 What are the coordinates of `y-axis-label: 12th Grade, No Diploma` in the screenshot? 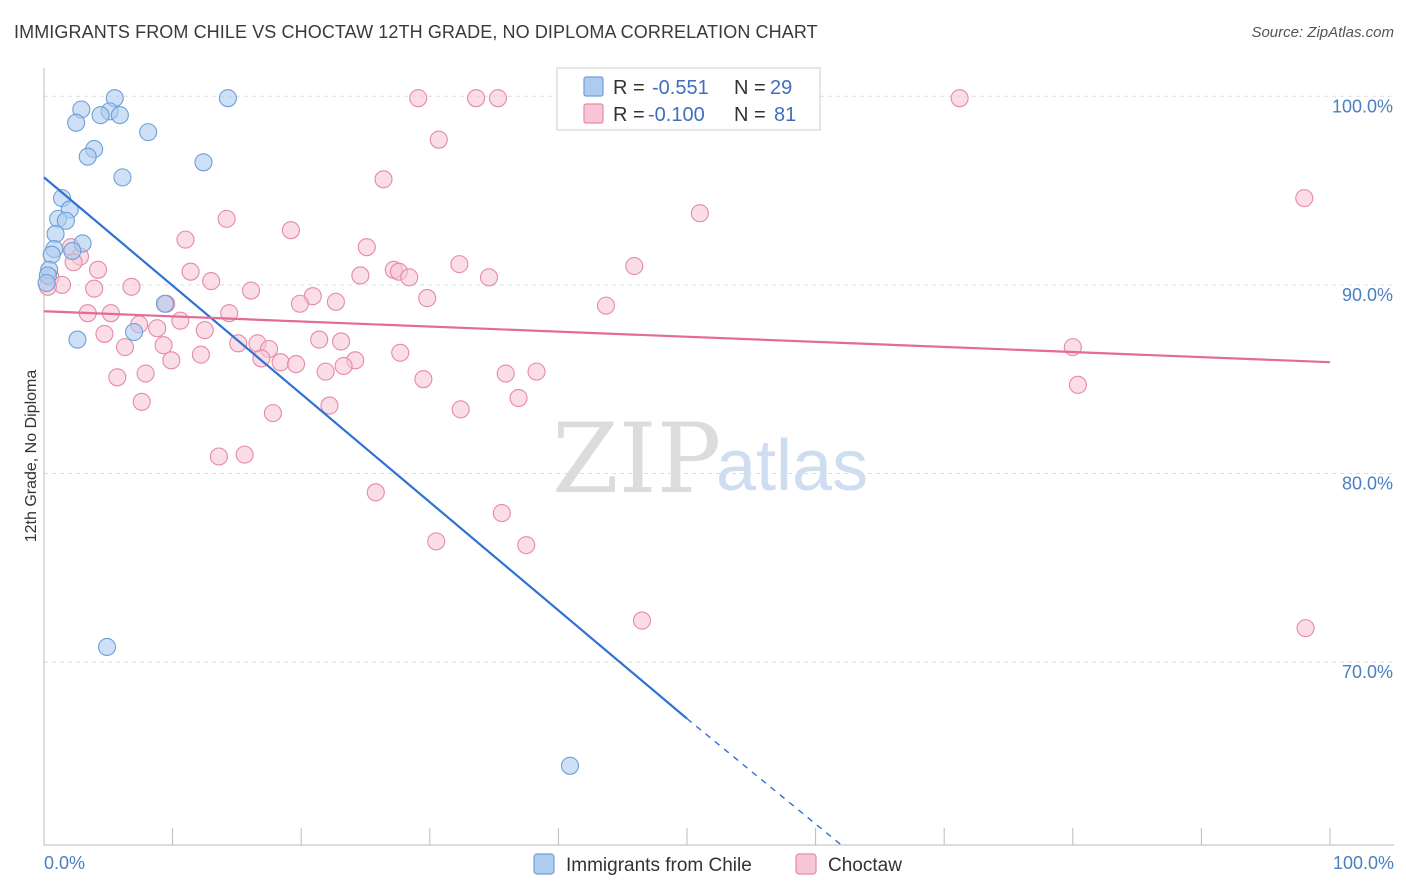 It's located at (31, 456).